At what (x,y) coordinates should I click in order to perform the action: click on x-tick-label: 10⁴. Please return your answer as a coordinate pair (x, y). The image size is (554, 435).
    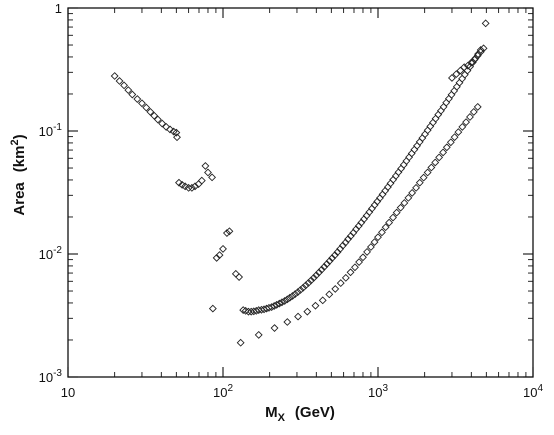
    Looking at the image, I should click on (533, 391).